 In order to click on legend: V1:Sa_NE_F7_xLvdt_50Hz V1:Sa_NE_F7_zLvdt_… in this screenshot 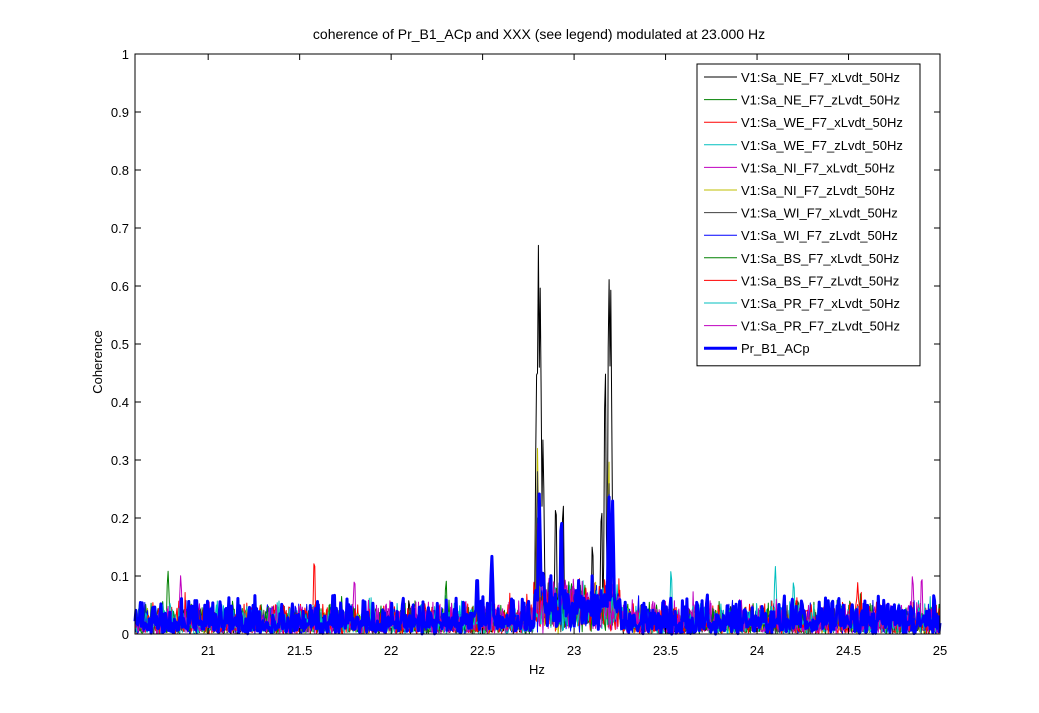, I will do `click(808, 215)`.